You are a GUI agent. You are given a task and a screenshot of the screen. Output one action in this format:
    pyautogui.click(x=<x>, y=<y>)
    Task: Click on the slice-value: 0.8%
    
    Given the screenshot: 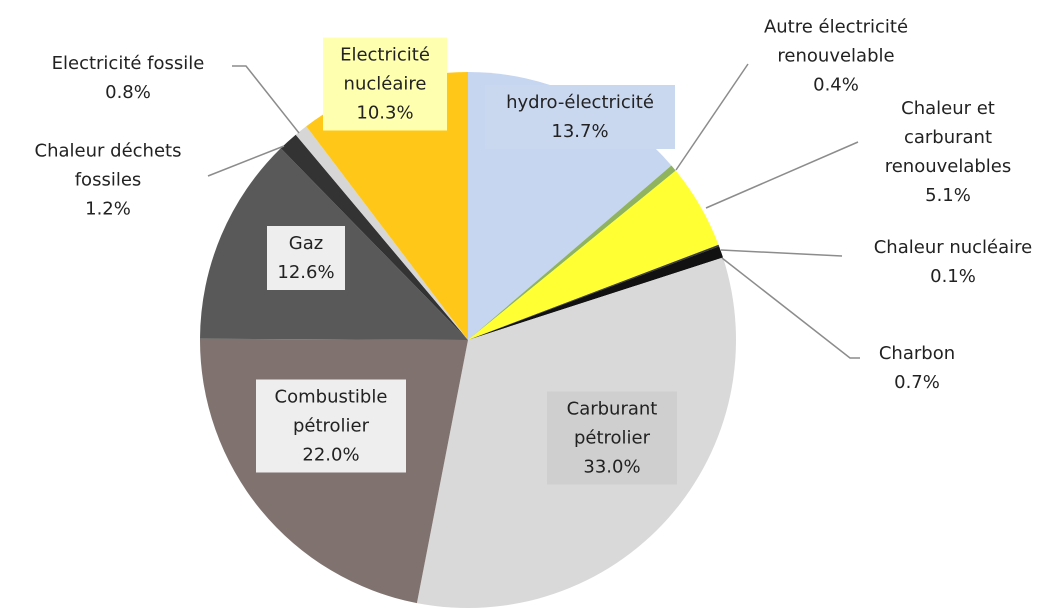 What is the action you would take?
    pyautogui.click(x=128, y=92)
    